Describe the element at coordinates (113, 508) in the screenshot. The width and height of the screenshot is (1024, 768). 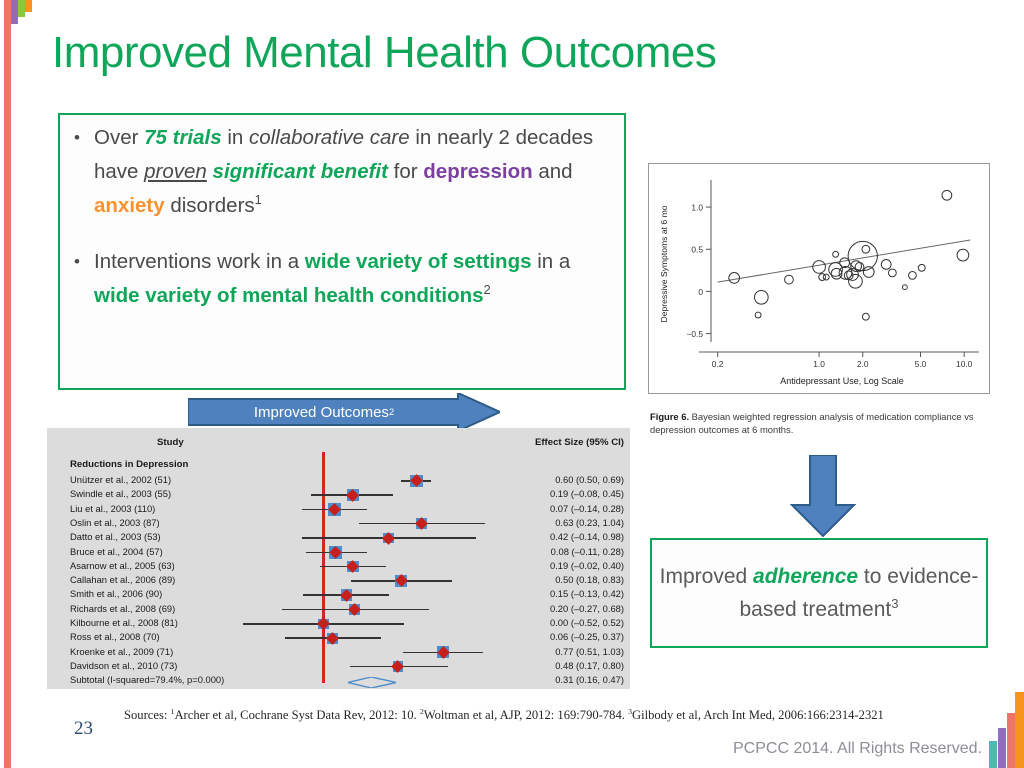
I see `forest-row-study: Liu et al., 2003 (110)` at that location.